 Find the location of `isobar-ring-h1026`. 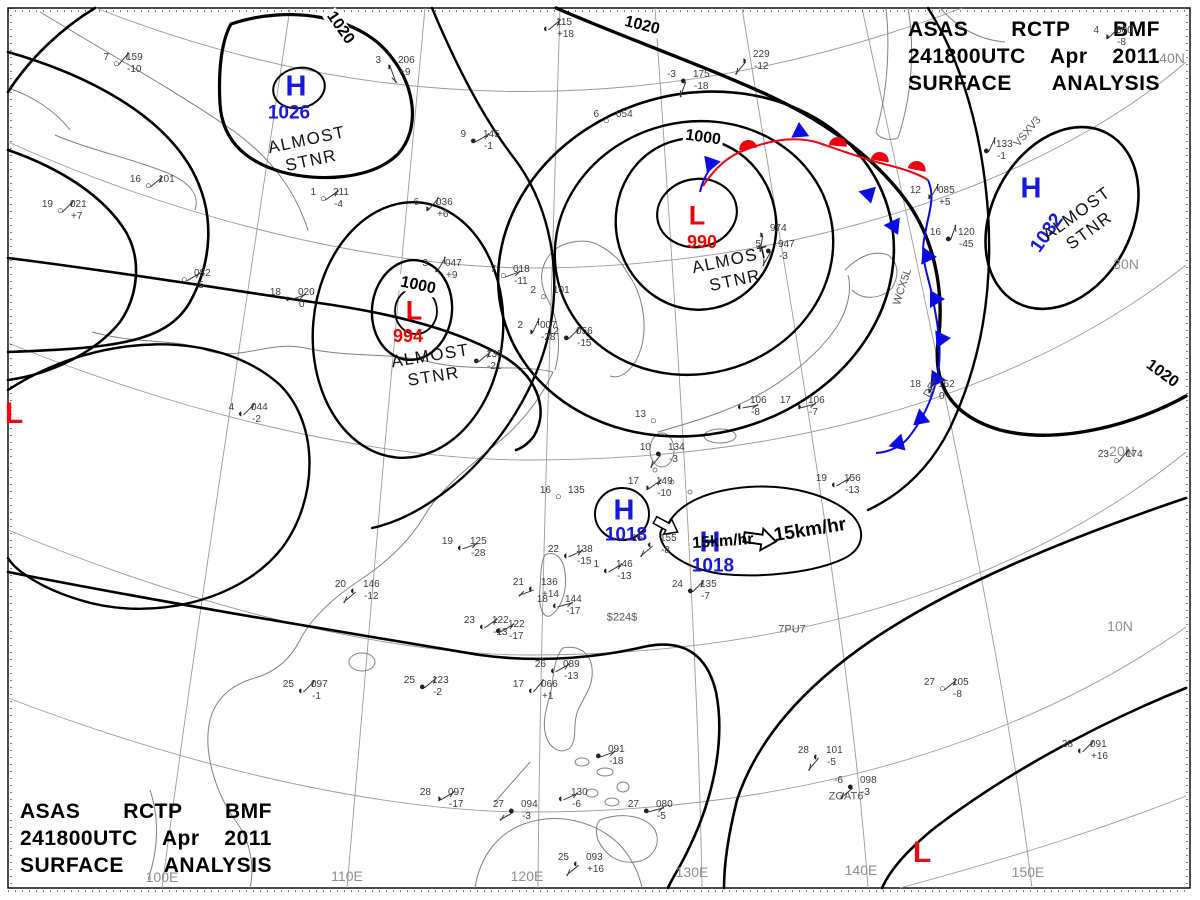

isobar-ring-h1026 is located at coordinates (299, 88).